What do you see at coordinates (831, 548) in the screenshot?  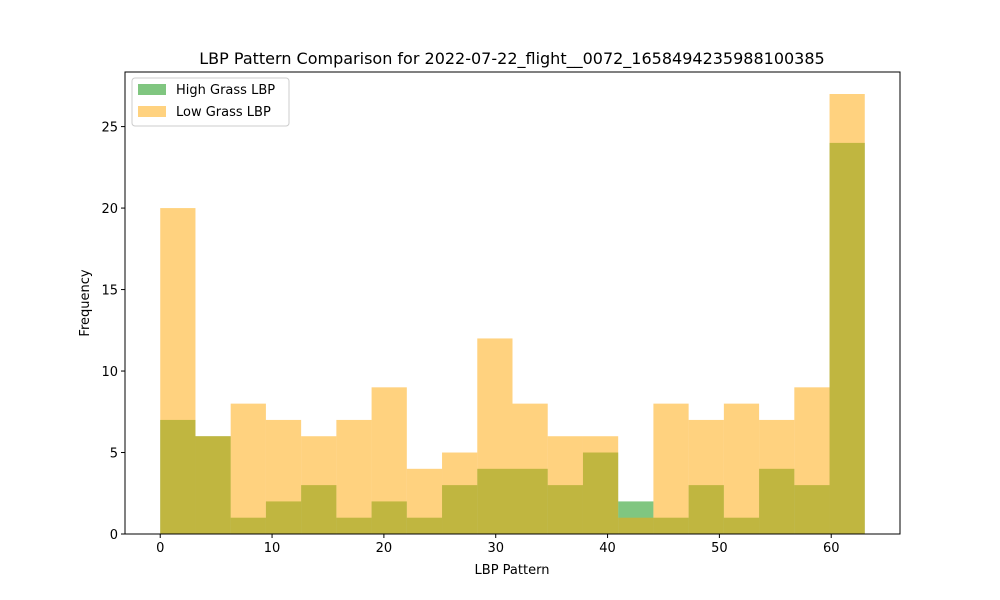 I see `x-tick-label: 60` at bounding box center [831, 548].